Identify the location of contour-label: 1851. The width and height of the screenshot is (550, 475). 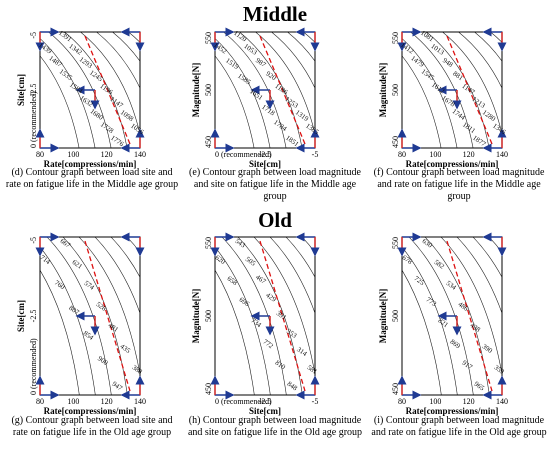
(292, 141).